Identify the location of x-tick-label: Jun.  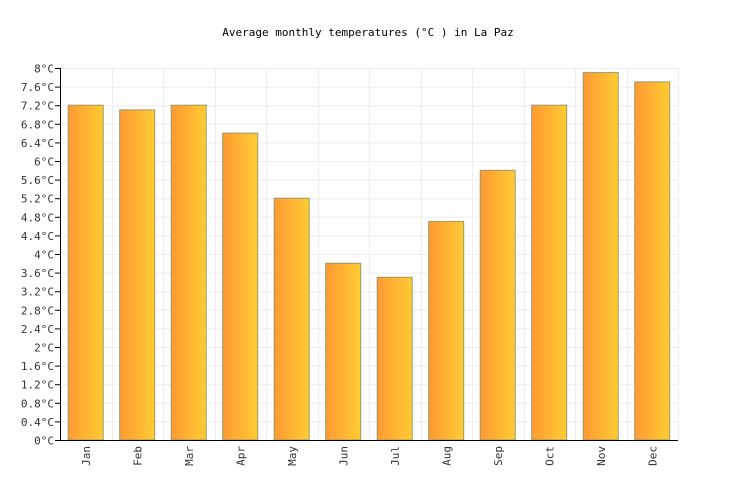
(343, 456).